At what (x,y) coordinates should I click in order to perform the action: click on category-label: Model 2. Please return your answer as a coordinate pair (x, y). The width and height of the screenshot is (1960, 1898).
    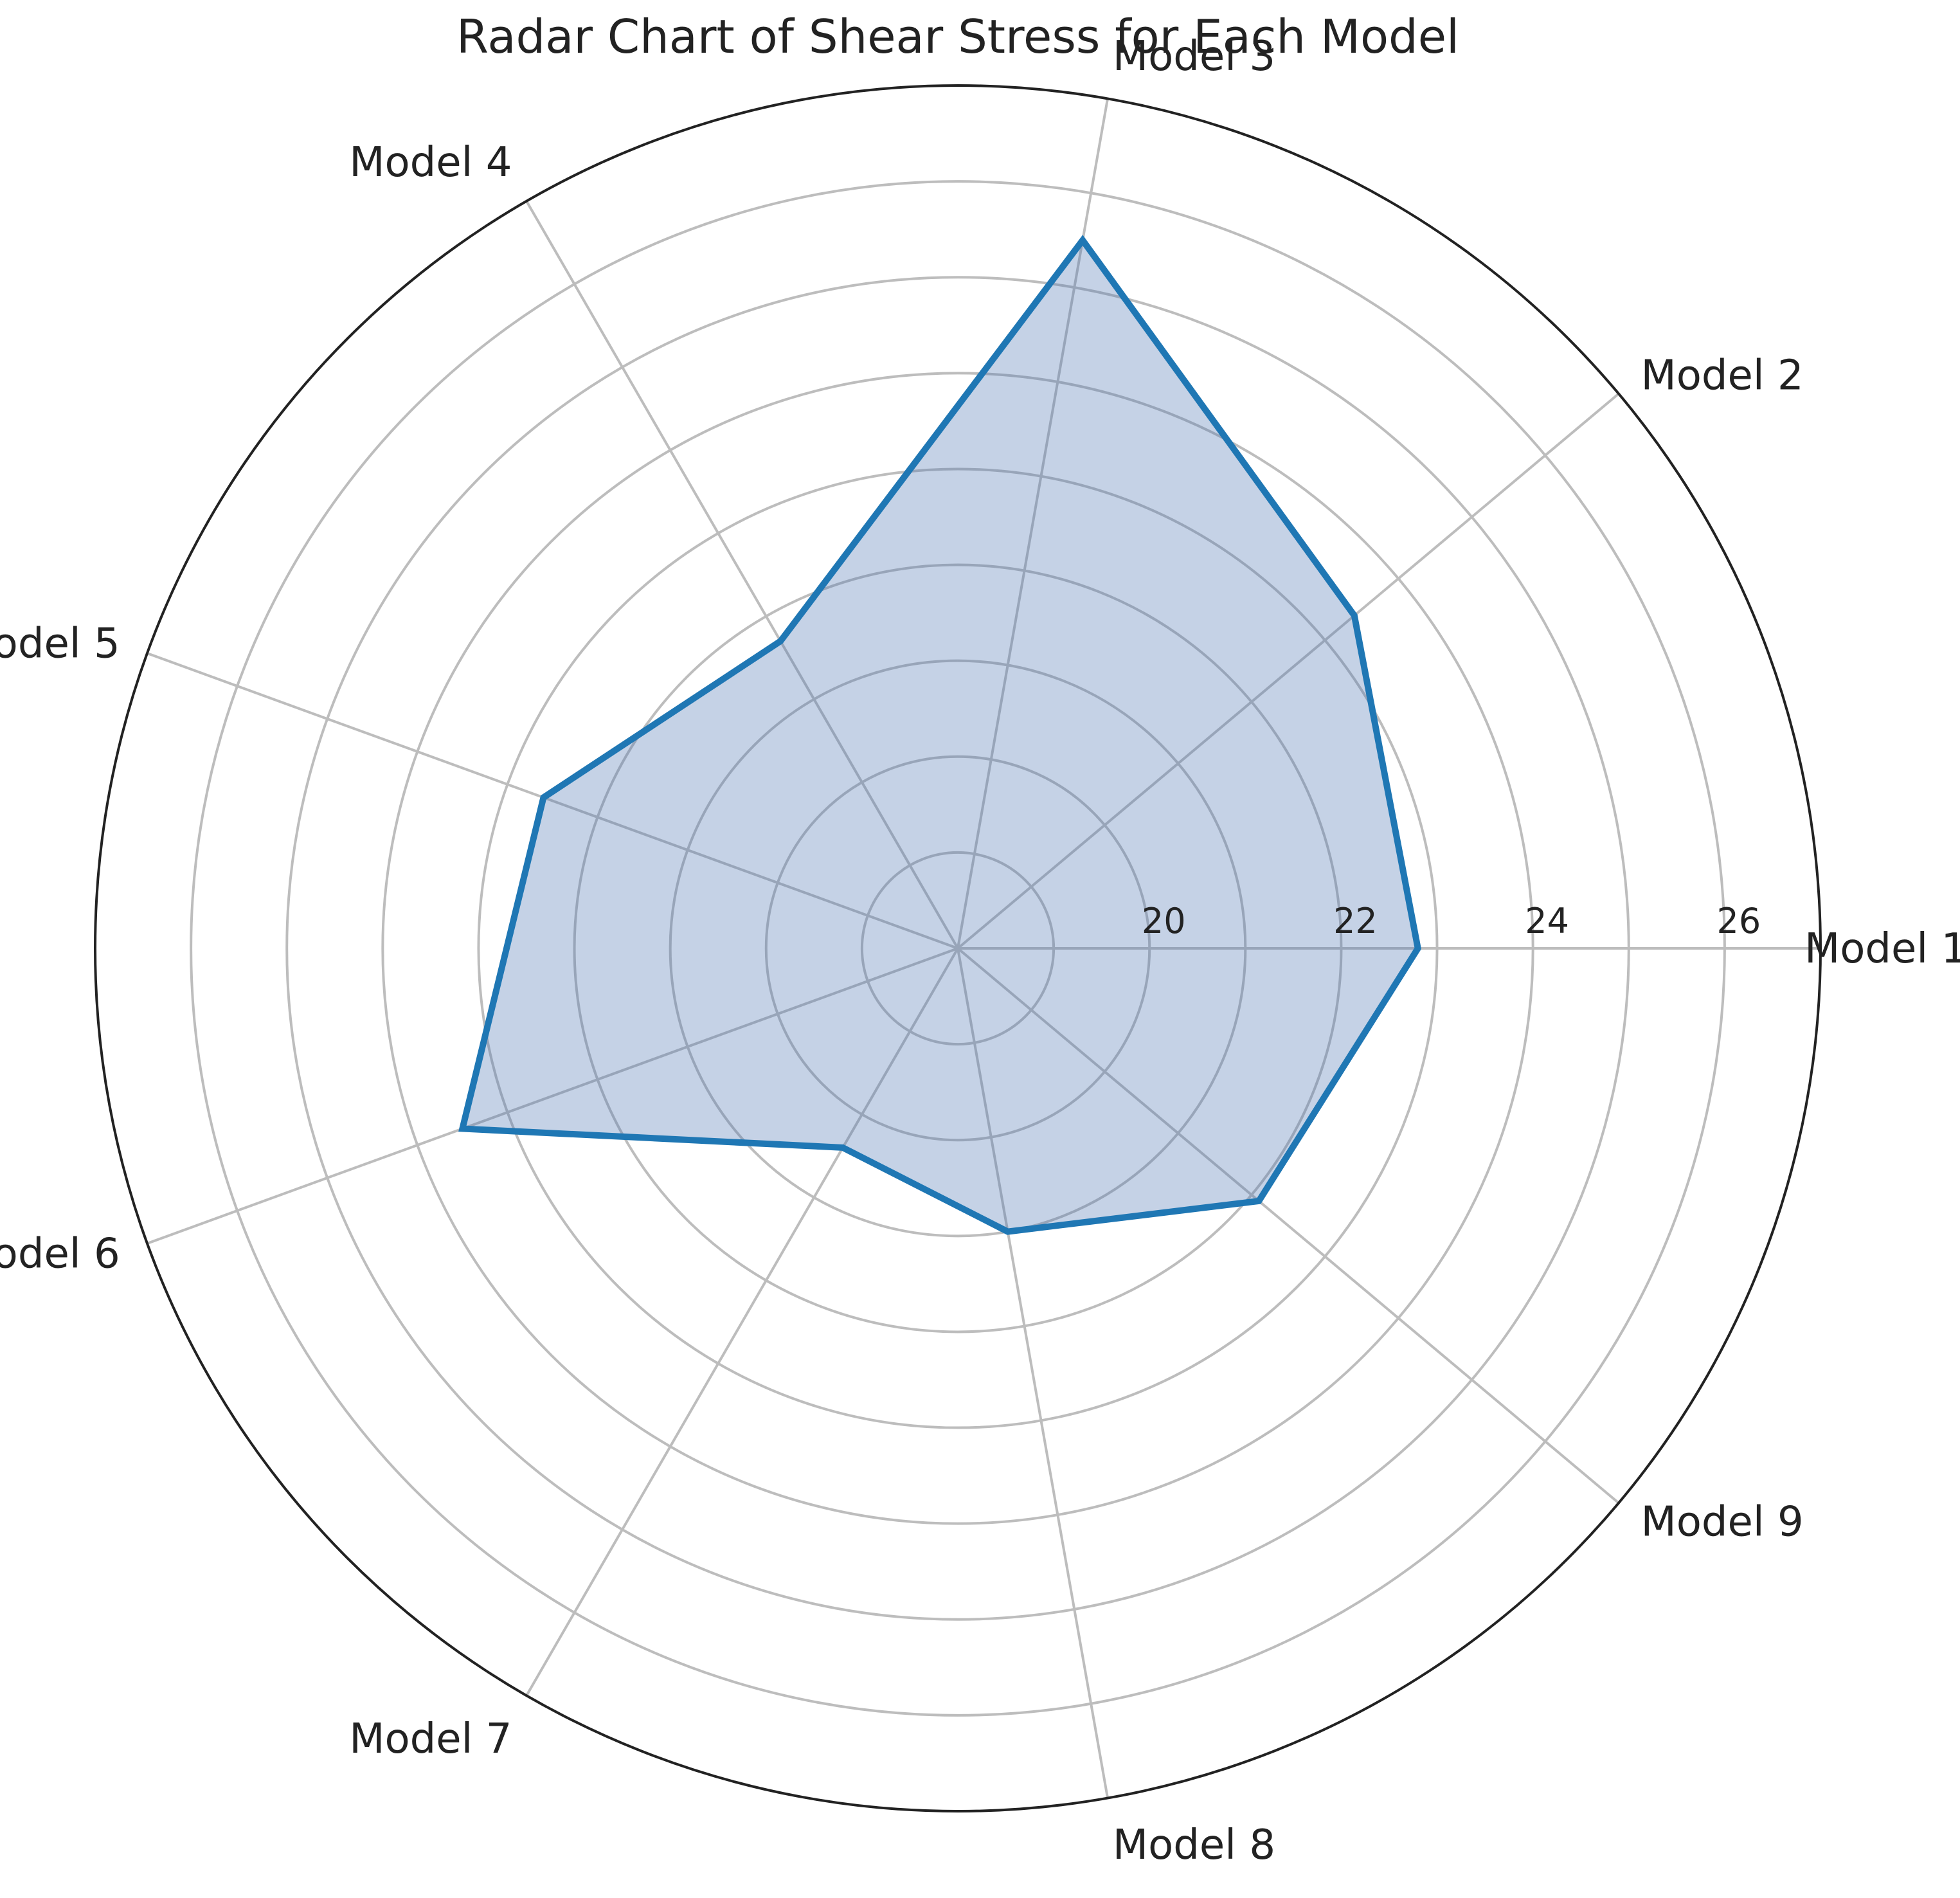
    Looking at the image, I should click on (1723, 375).